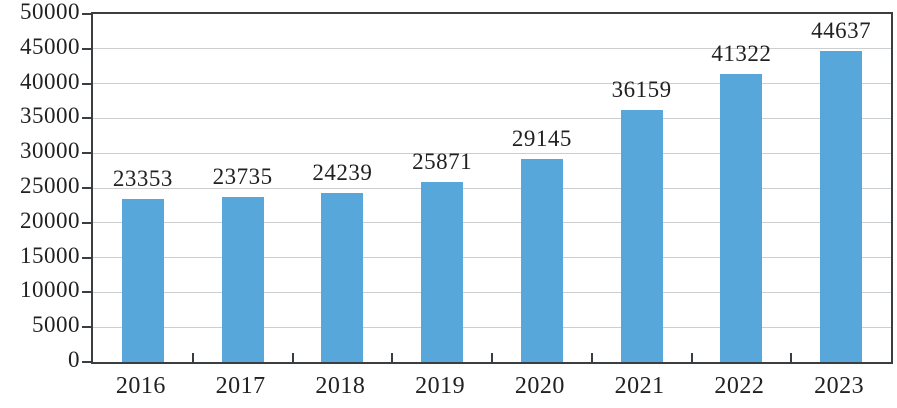 This screenshot has width=897, height=408. I want to click on bar-value-label-2019: 25871, so click(442, 161).